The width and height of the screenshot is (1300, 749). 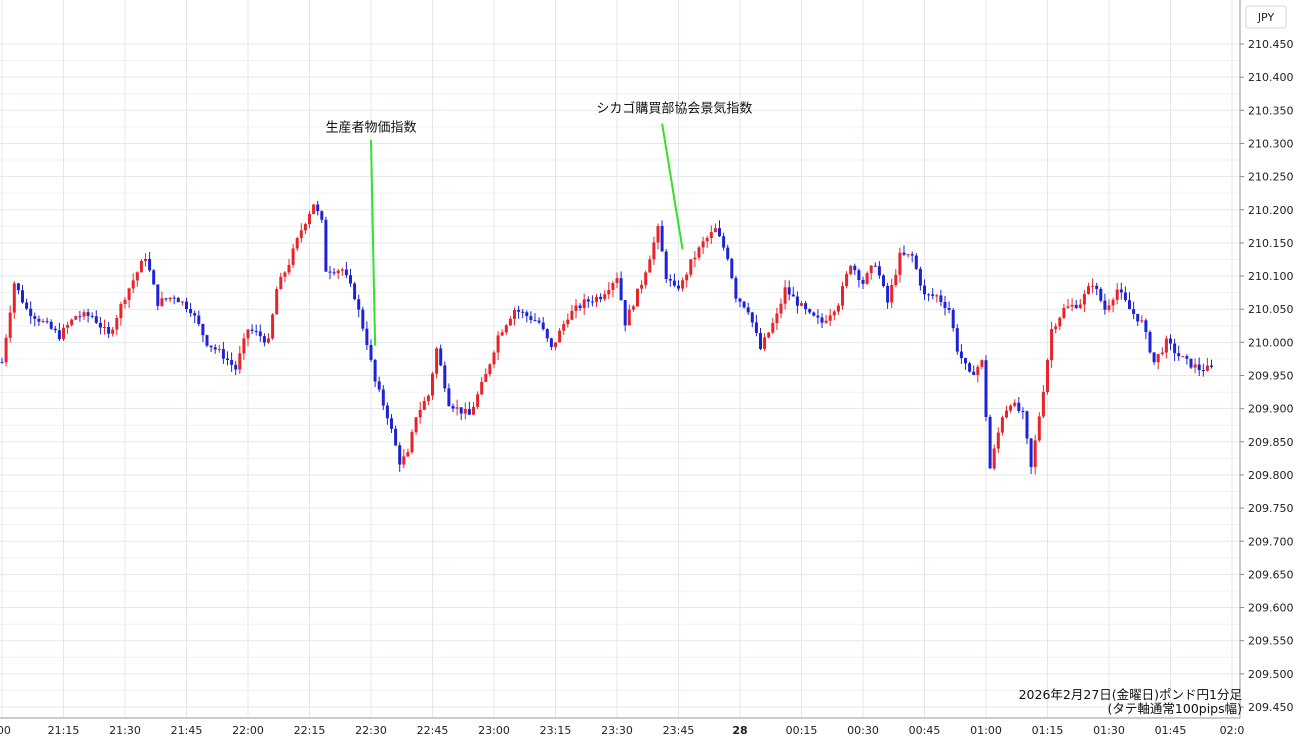 What do you see at coordinates (1271, 475) in the screenshot?
I see `y-tick-label: 209.800` at bounding box center [1271, 475].